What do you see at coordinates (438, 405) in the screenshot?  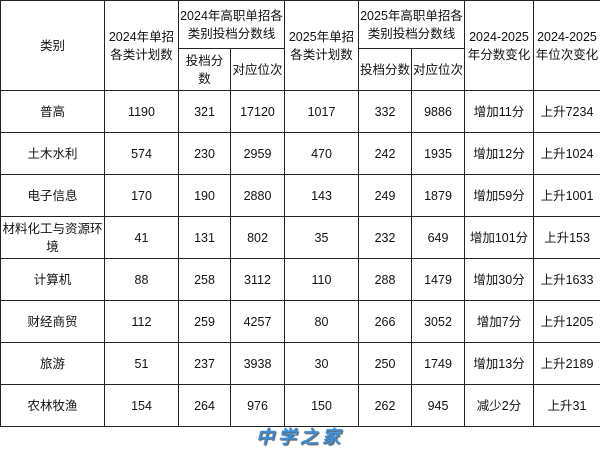 I see `cell-rank2025: 945` at bounding box center [438, 405].